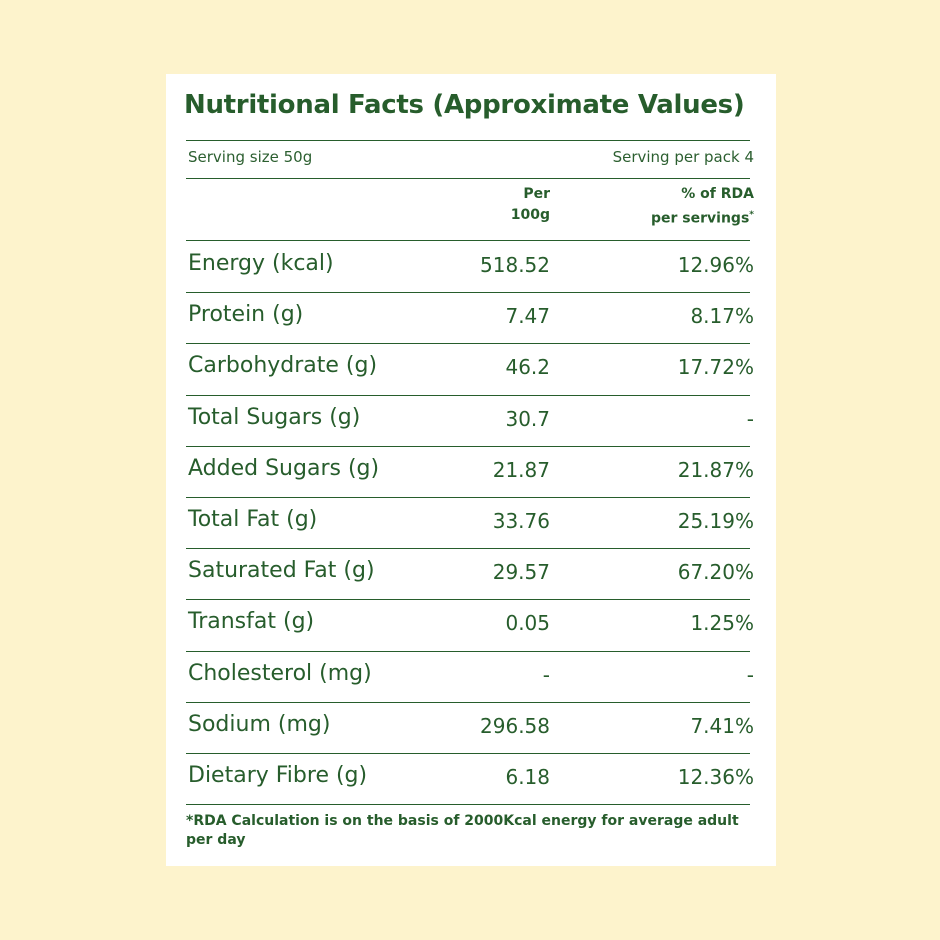 The image size is (940, 940). I want to click on nutrient-per-100g: 46.2, so click(527, 367).